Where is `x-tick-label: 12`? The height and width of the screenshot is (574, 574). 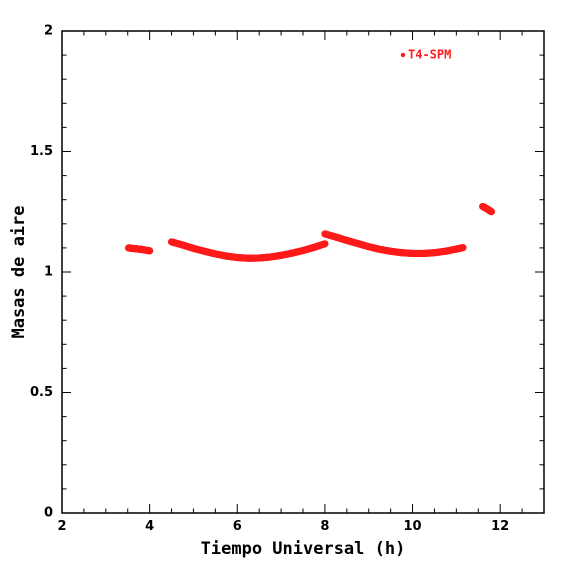
x-tick-label: 12 is located at coordinates (500, 526).